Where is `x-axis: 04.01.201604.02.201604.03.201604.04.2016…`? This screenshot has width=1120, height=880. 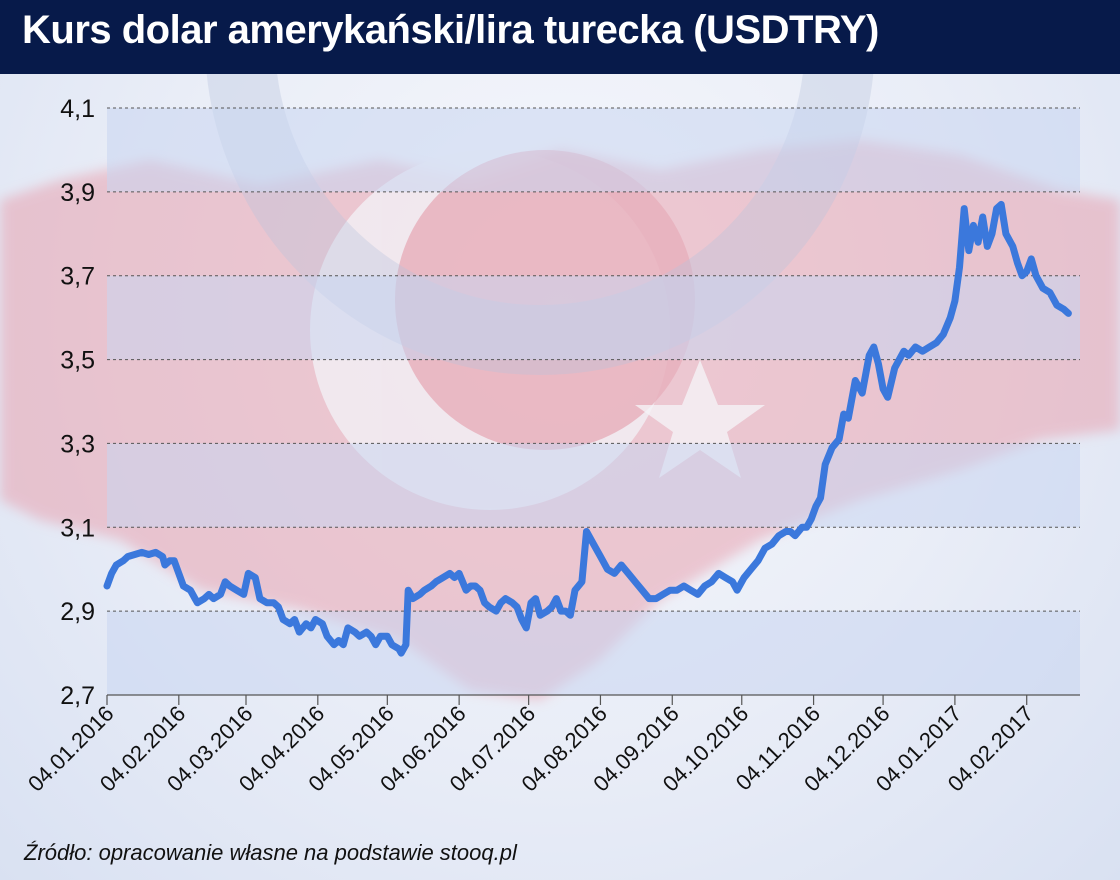 x-axis: 04.01.201604.02.201604.03.201604.04.2016… is located at coordinates (551, 745).